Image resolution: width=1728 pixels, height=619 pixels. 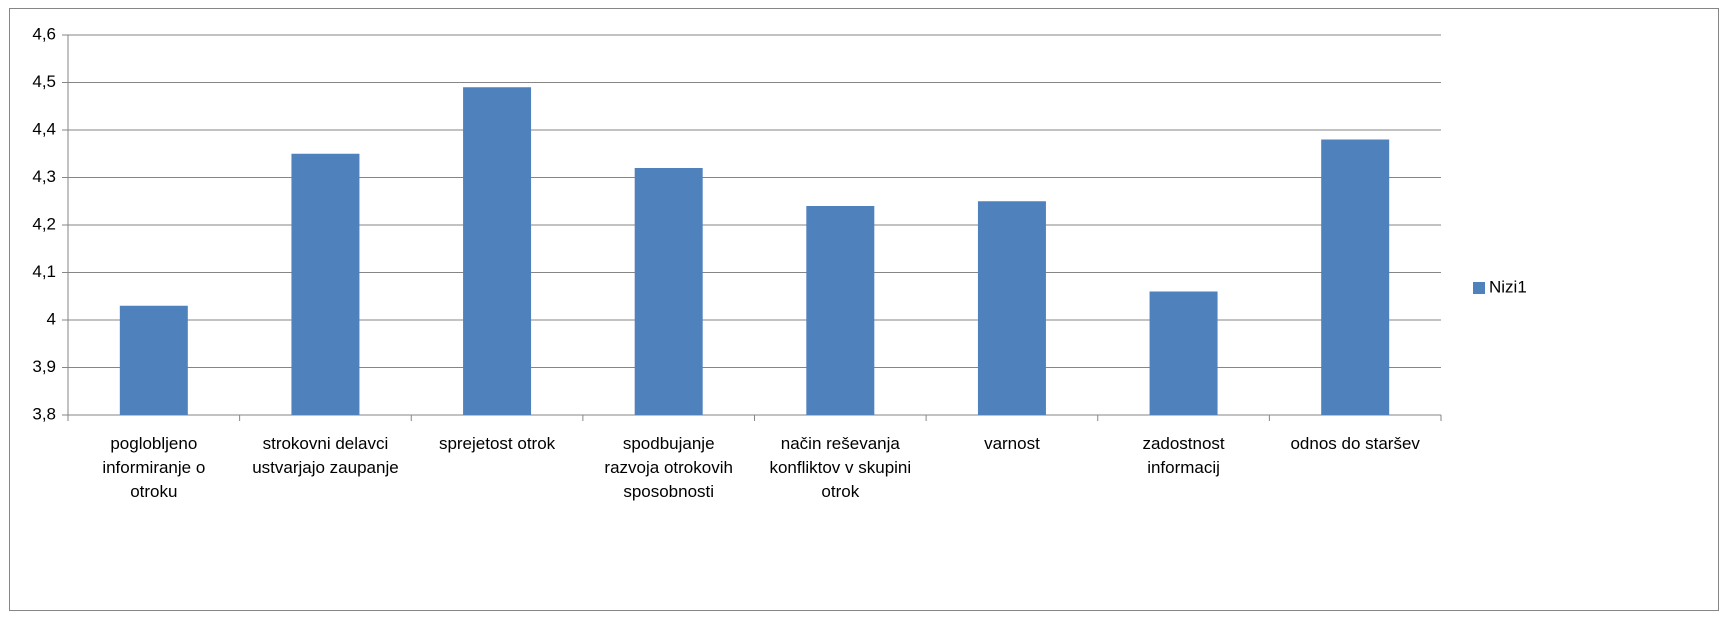 What do you see at coordinates (44, 128) in the screenshot?
I see `y-tick-label: 4,4` at bounding box center [44, 128].